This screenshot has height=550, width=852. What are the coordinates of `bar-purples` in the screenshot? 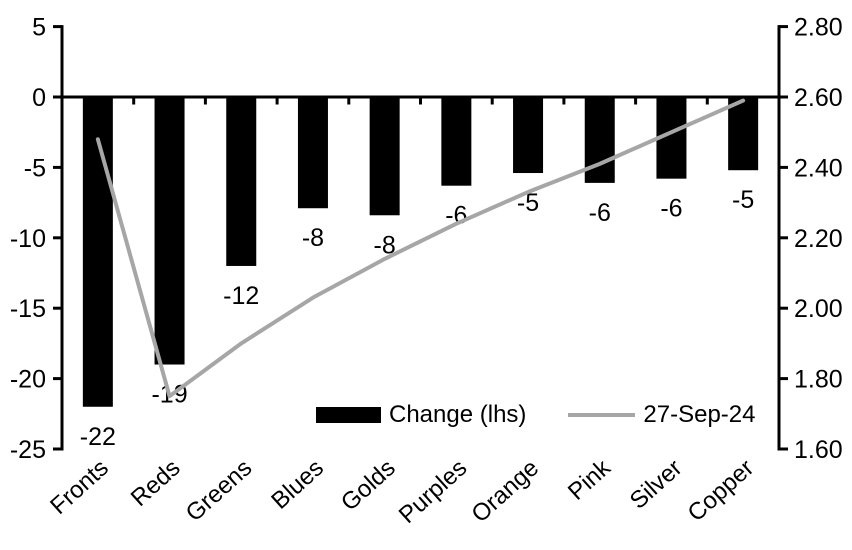 It's located at (456, 141).